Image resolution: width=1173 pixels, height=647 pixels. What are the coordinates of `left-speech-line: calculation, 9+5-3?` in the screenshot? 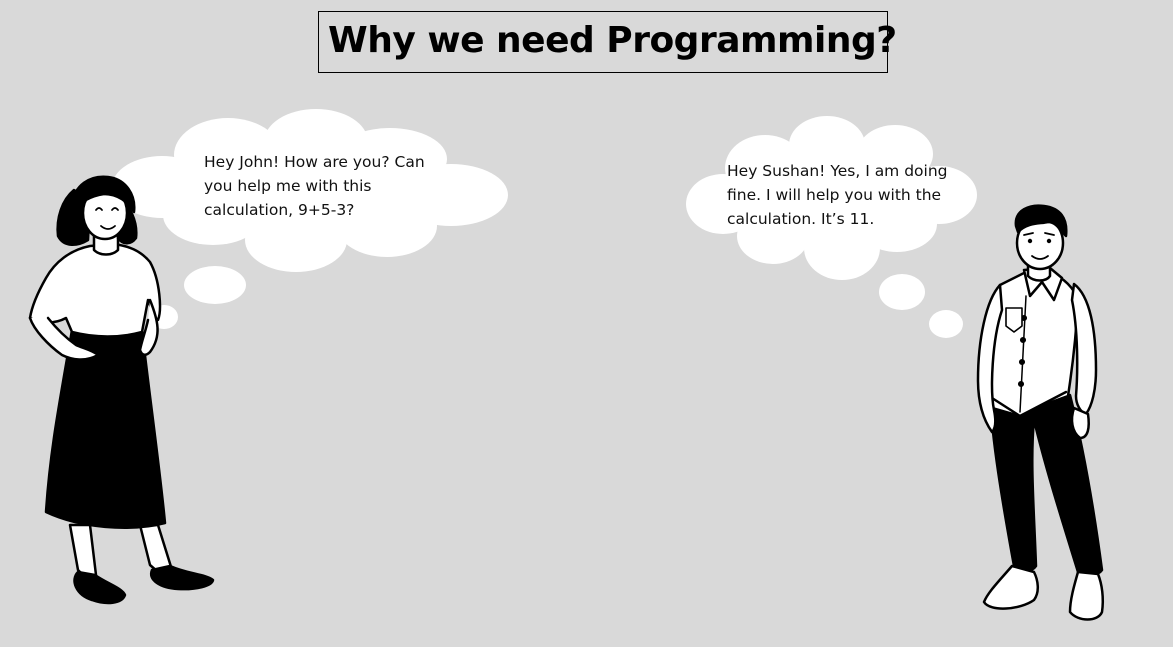 It's located at (279, 210).